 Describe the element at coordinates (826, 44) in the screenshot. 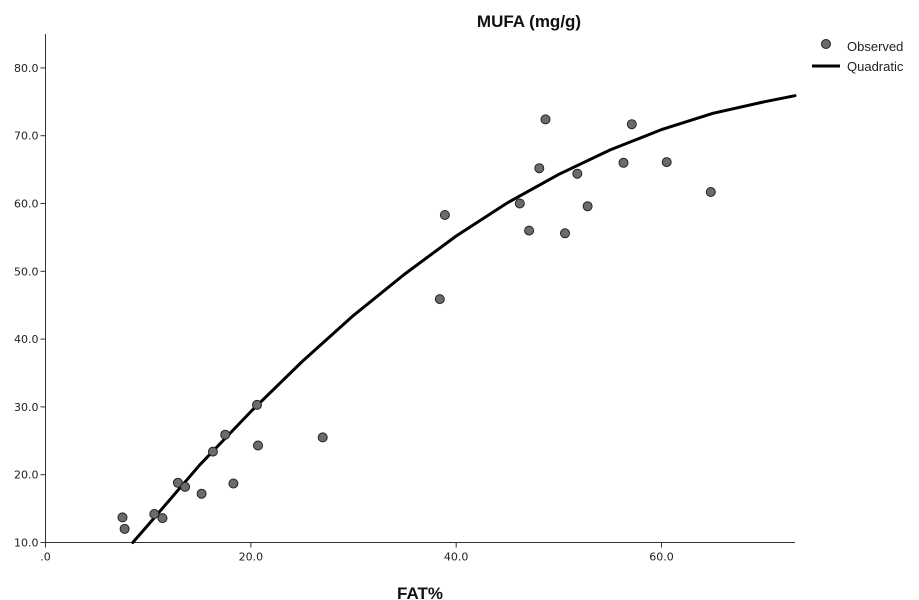

I see `legend-observed-marker` at that location.